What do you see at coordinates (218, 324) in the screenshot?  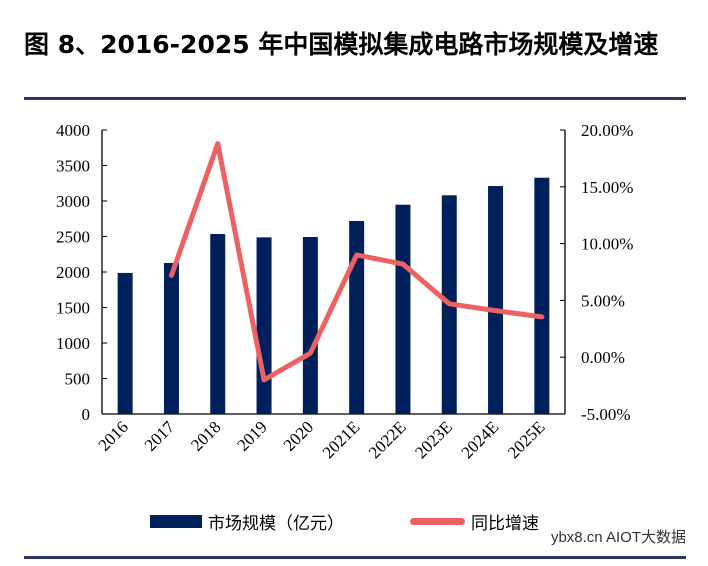 I see `bar-2018` at bounding box center [218, 324].